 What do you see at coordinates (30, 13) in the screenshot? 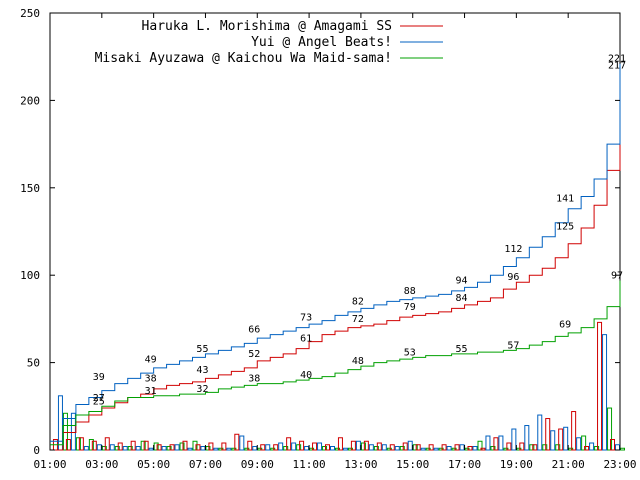
I see `y-tick-label: 250` at bounding box center [30, 13].